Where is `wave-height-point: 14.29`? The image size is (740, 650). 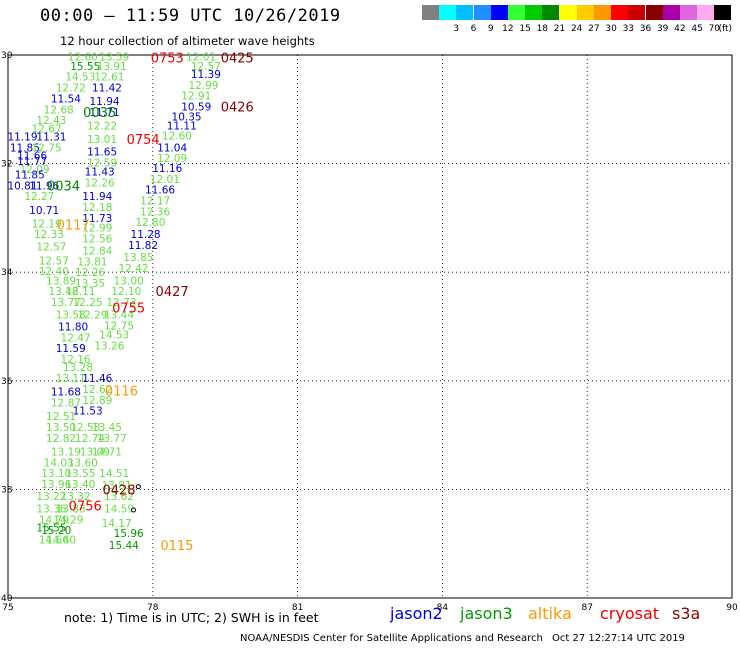
wave-height-point: 14.29 is located at coordinates (68, 520).